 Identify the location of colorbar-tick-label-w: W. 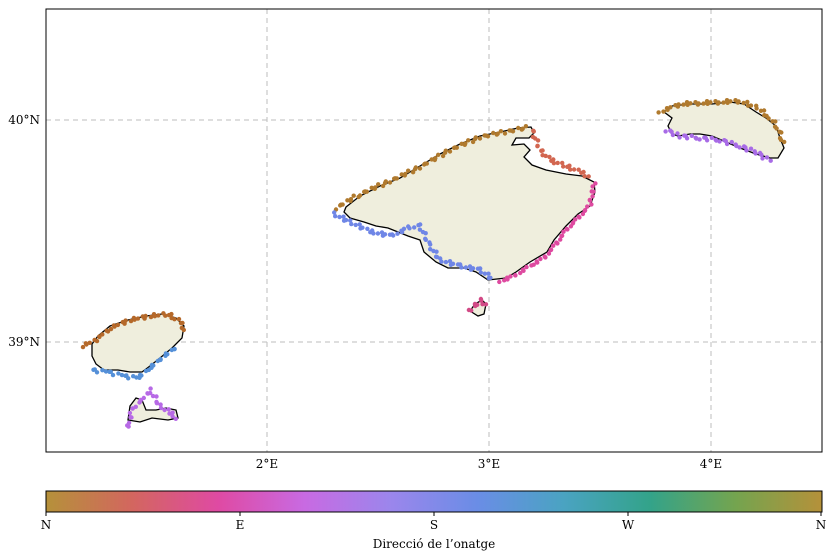
(628, 525).